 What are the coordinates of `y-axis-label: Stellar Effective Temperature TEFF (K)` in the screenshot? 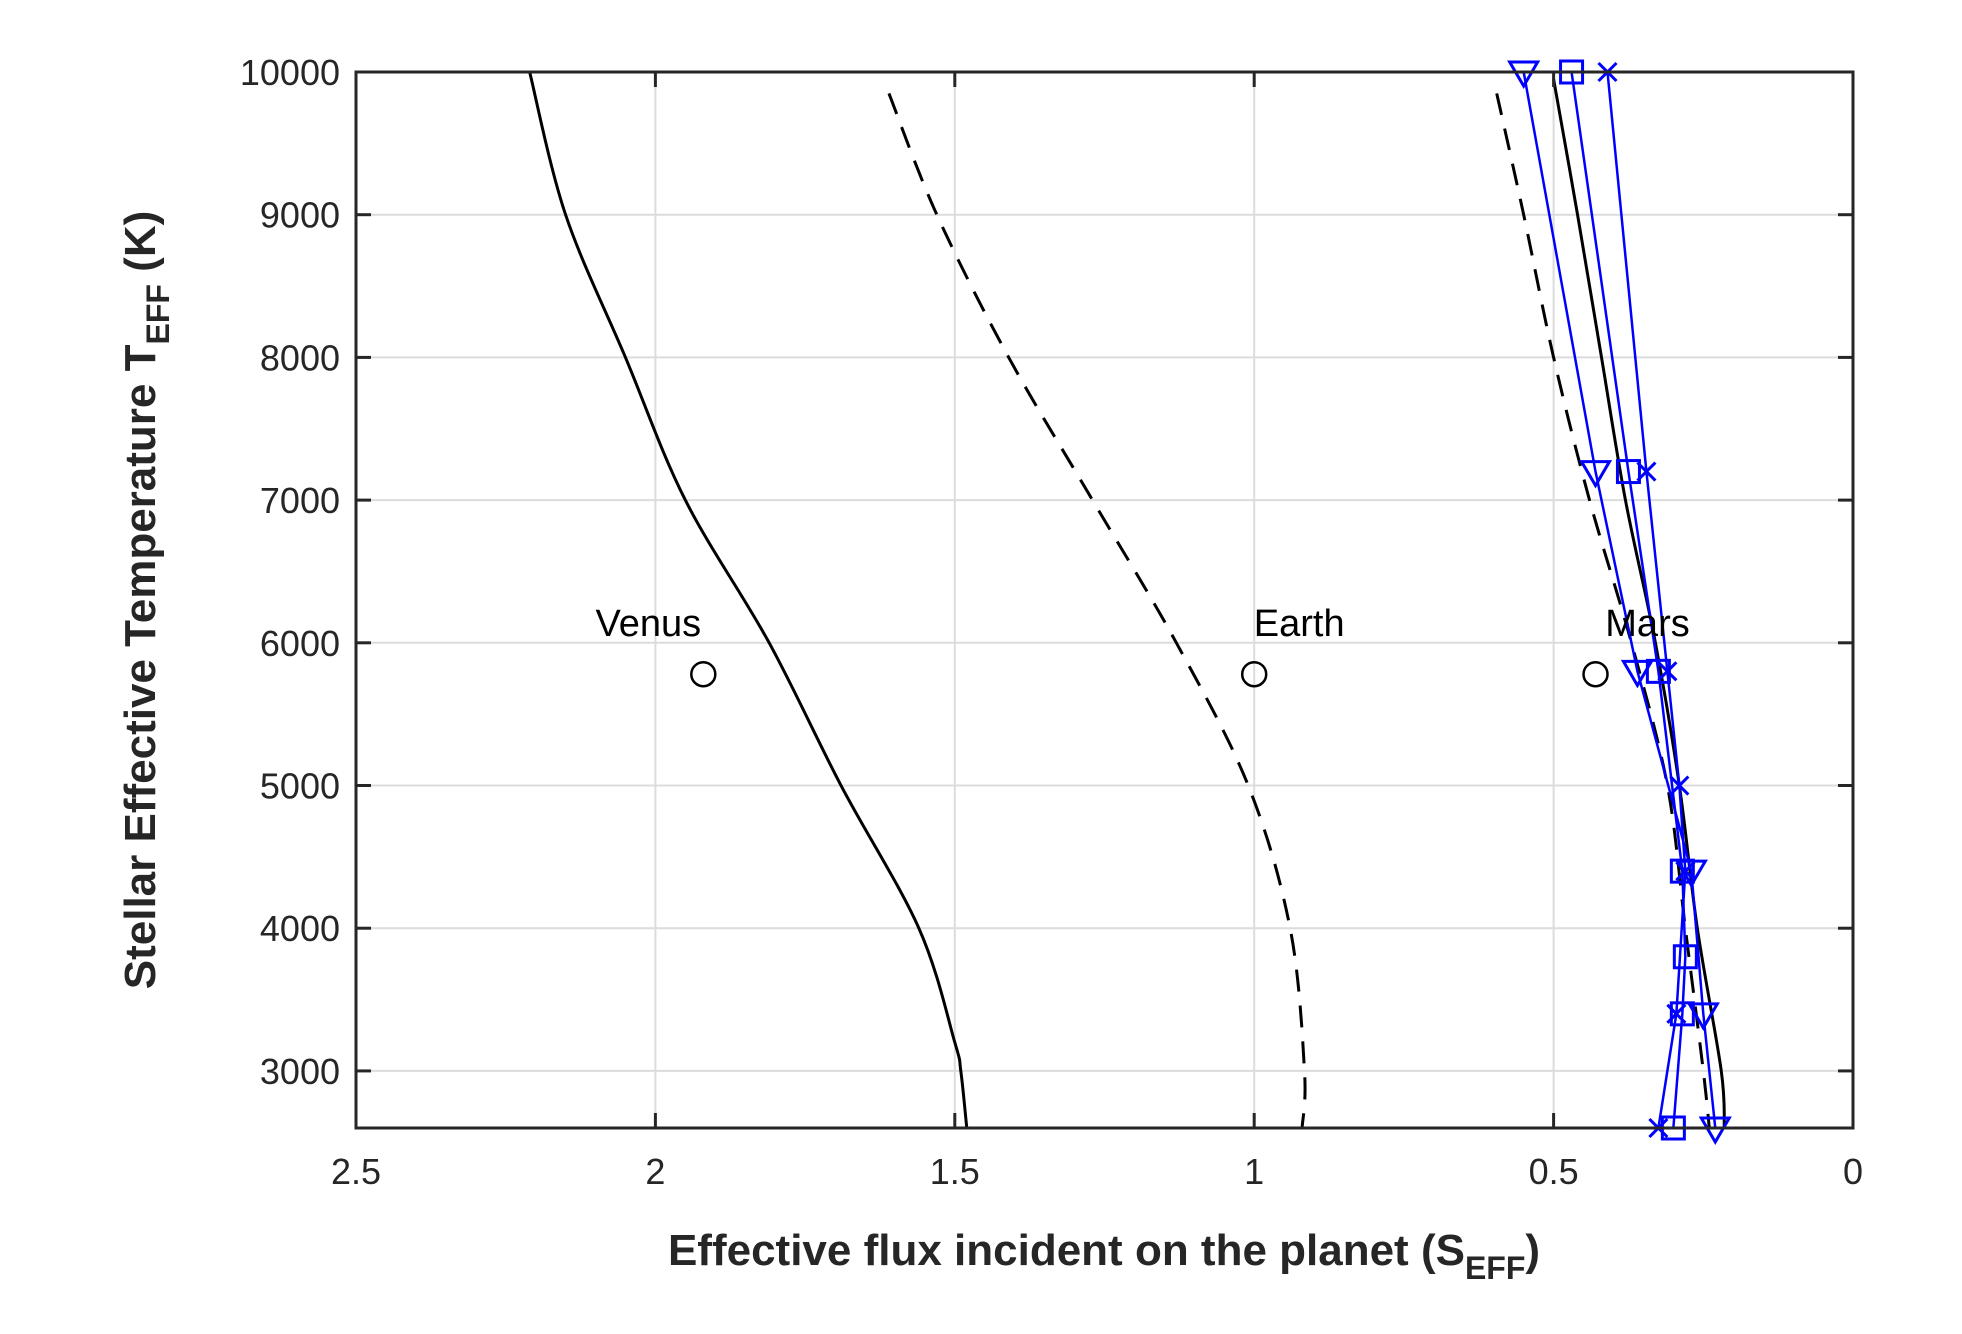 It's located at (146, 600).